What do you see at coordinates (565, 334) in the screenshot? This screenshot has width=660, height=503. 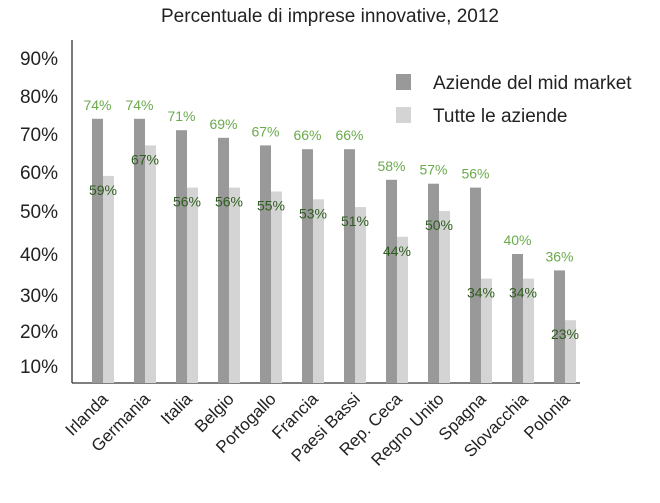 I see `data-label-tutte-le-aziende: 23%` at bounding box center [565, 334].